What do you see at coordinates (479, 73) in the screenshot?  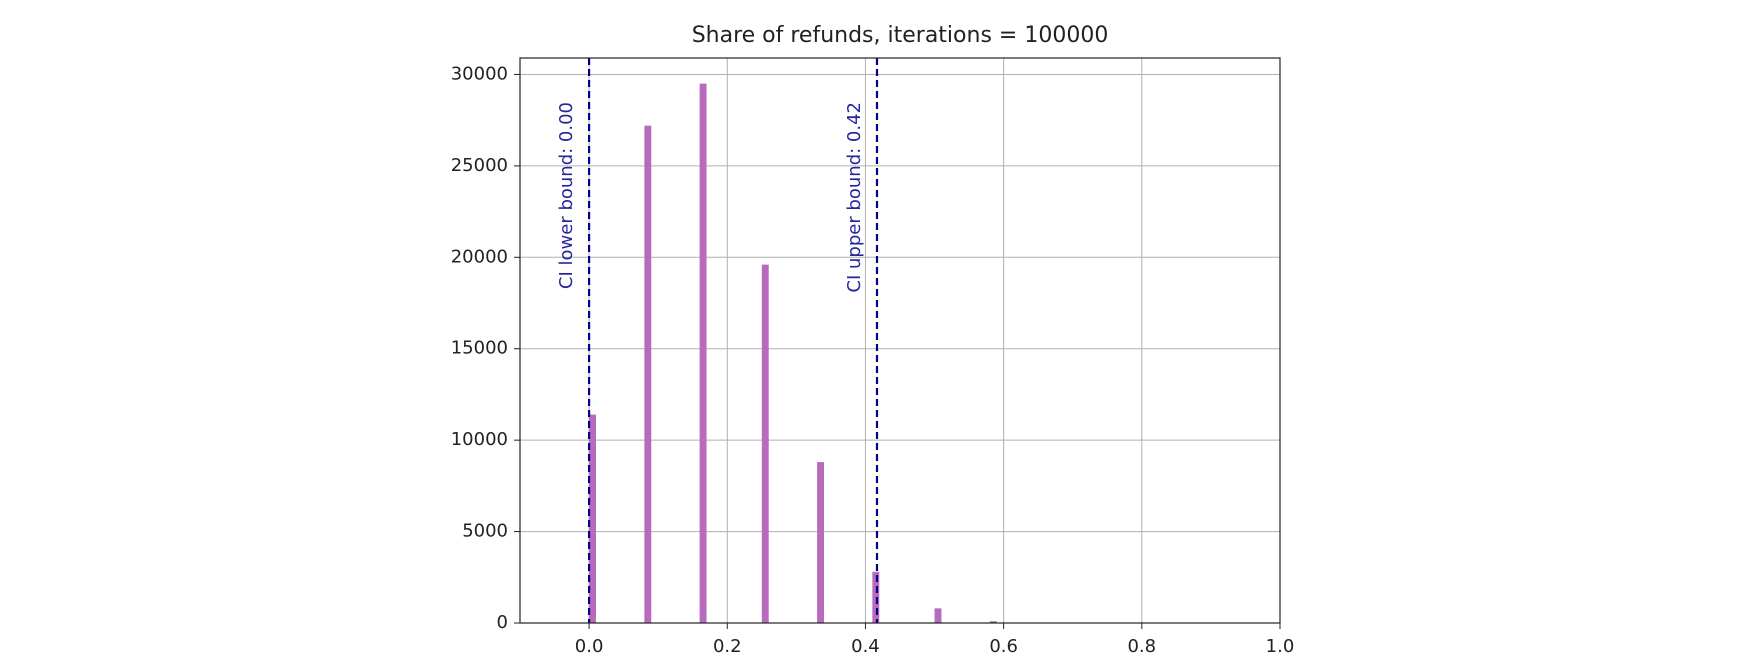 I see `y-tick-label: 30000` at bounding box center [479, 73].